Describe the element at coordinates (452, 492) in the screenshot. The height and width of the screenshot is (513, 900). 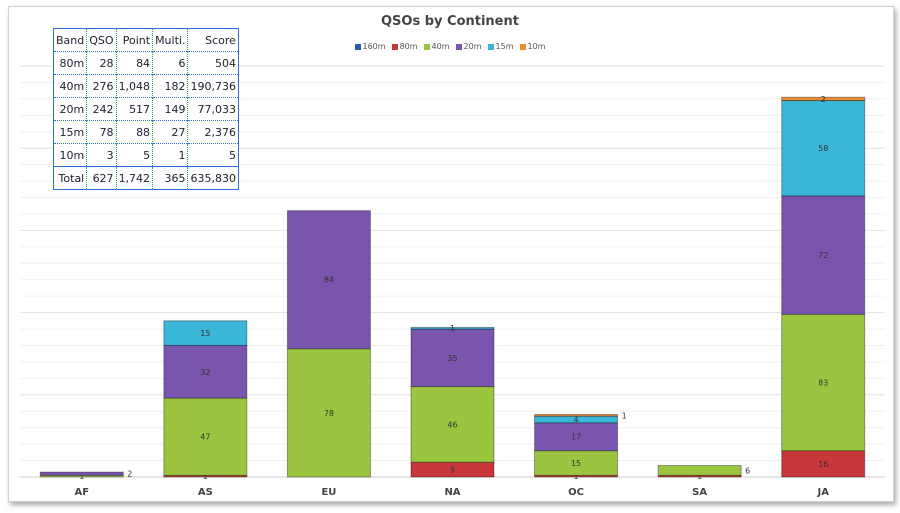
I see `x-tick-label: NA` at that location.